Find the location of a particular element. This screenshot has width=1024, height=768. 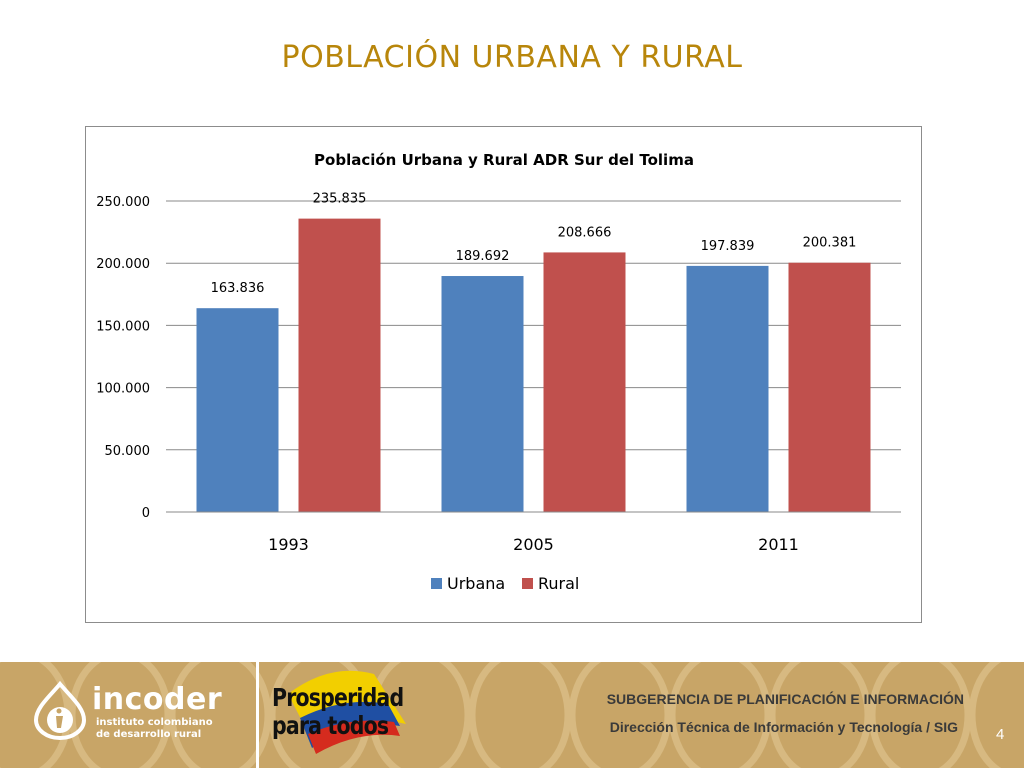

y-tick-label: 150.000 is located at coordinates (123, 326).